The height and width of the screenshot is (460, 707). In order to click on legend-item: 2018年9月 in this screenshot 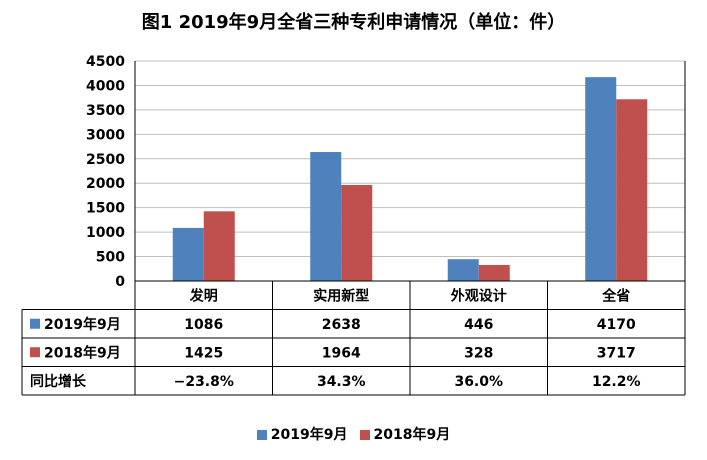, I will do `click(405, 434)`.